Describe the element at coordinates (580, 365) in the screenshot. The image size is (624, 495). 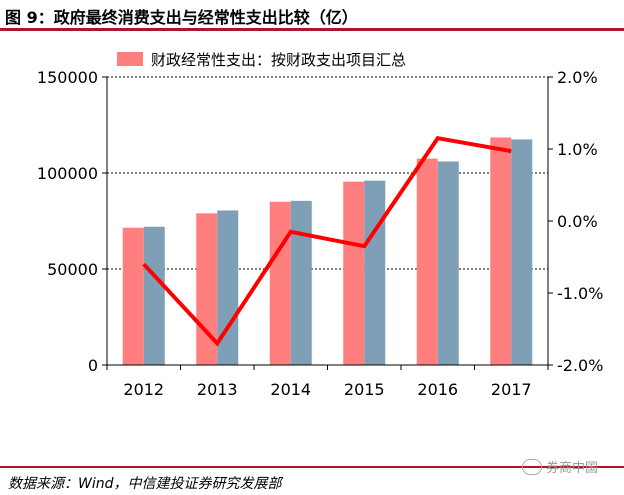
I see `y2-tick-label: -2.0%` at that location.